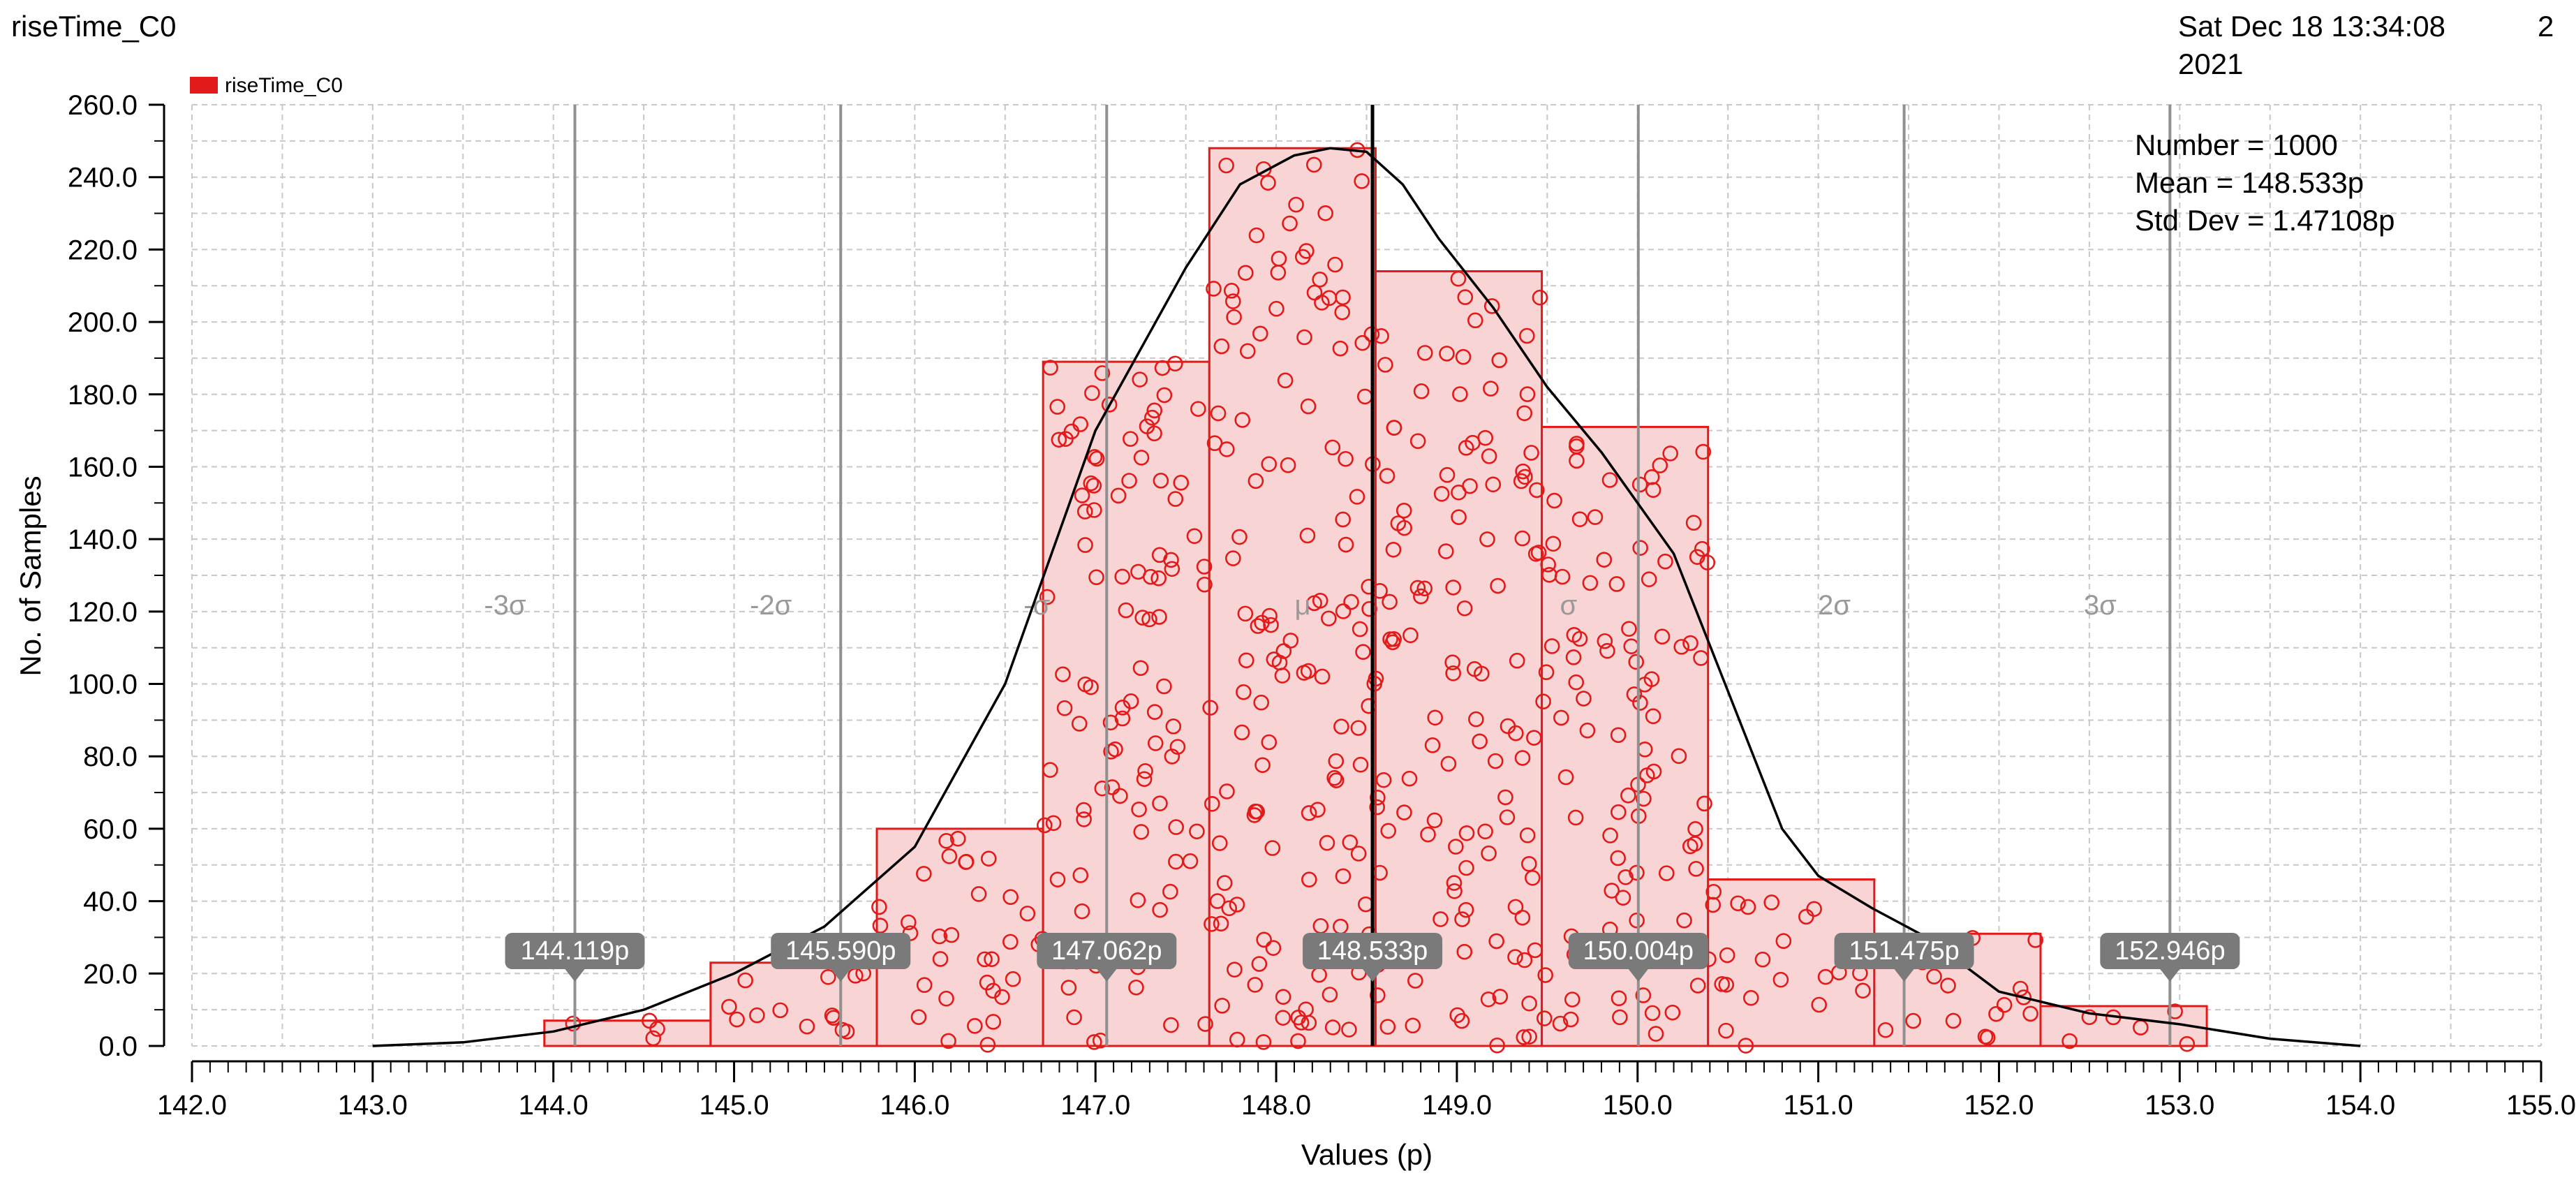 This screenshot has height=1187, width=2576. What do you see at coordinates (1818, 1105) in the screenshot?
I see `x-tick-label: 151.0` at bounding box center [1818, 1105].